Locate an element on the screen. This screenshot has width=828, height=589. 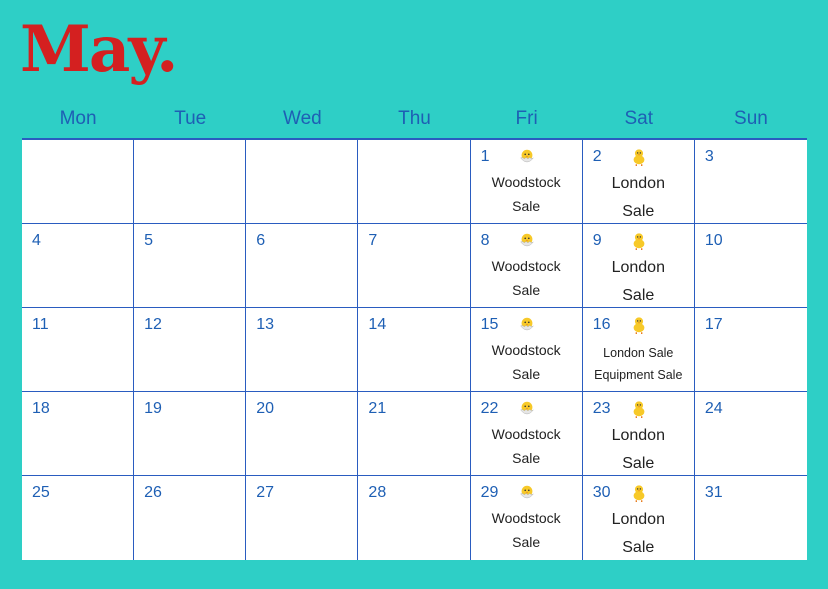
weekday-sat: Sat is located at coordinates (639, 118).